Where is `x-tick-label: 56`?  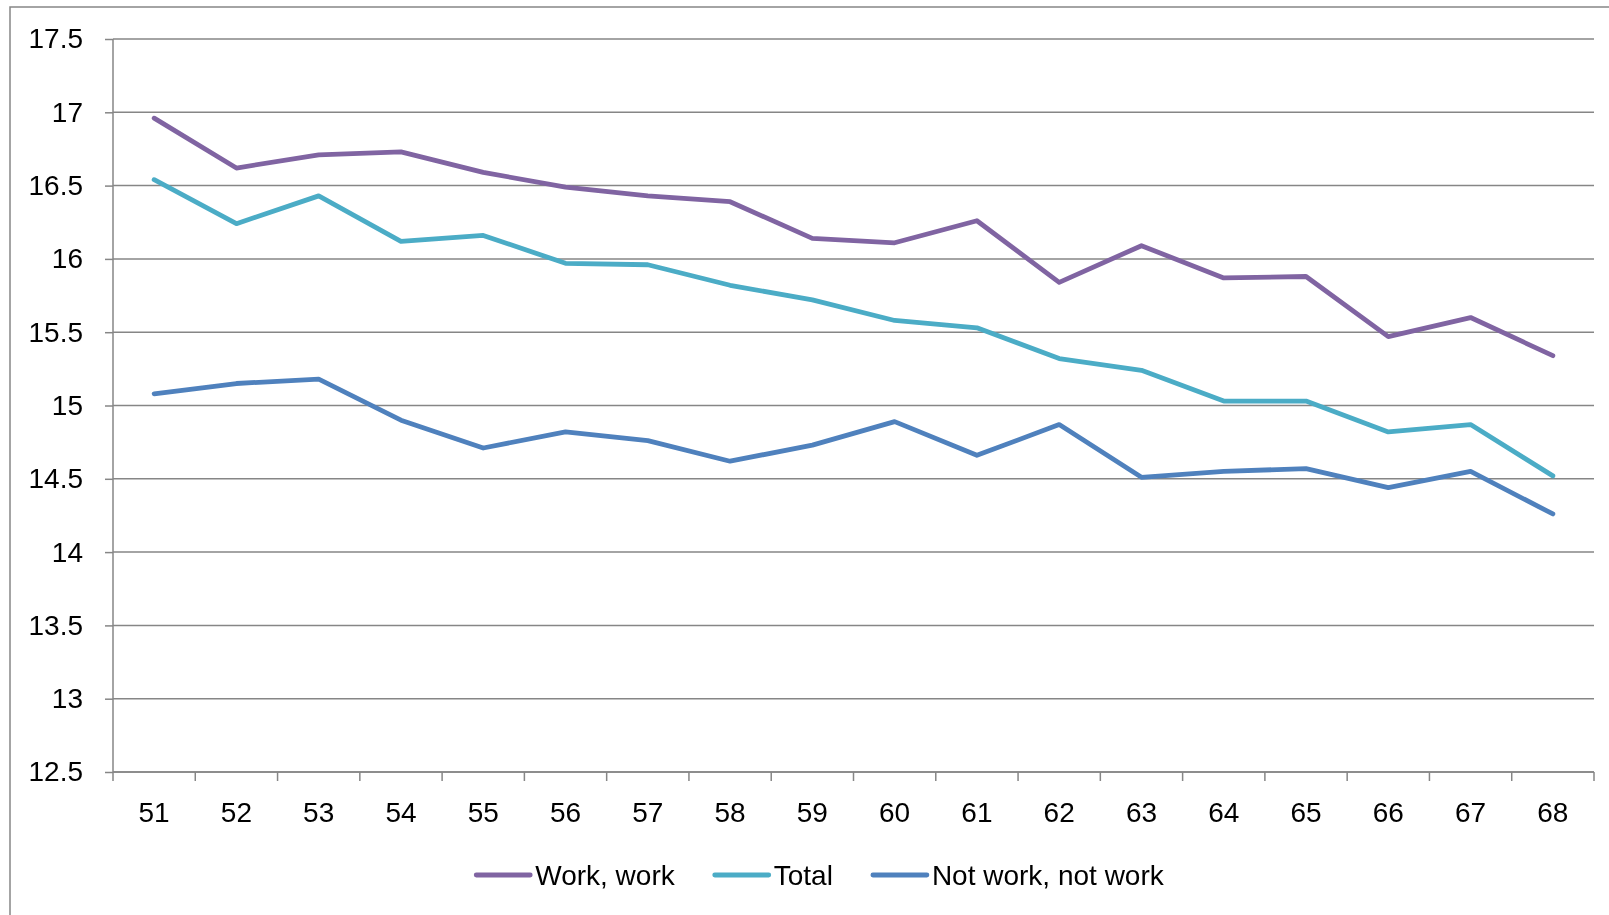
x-tick-label: 56 is located at coordinates (565, 812).